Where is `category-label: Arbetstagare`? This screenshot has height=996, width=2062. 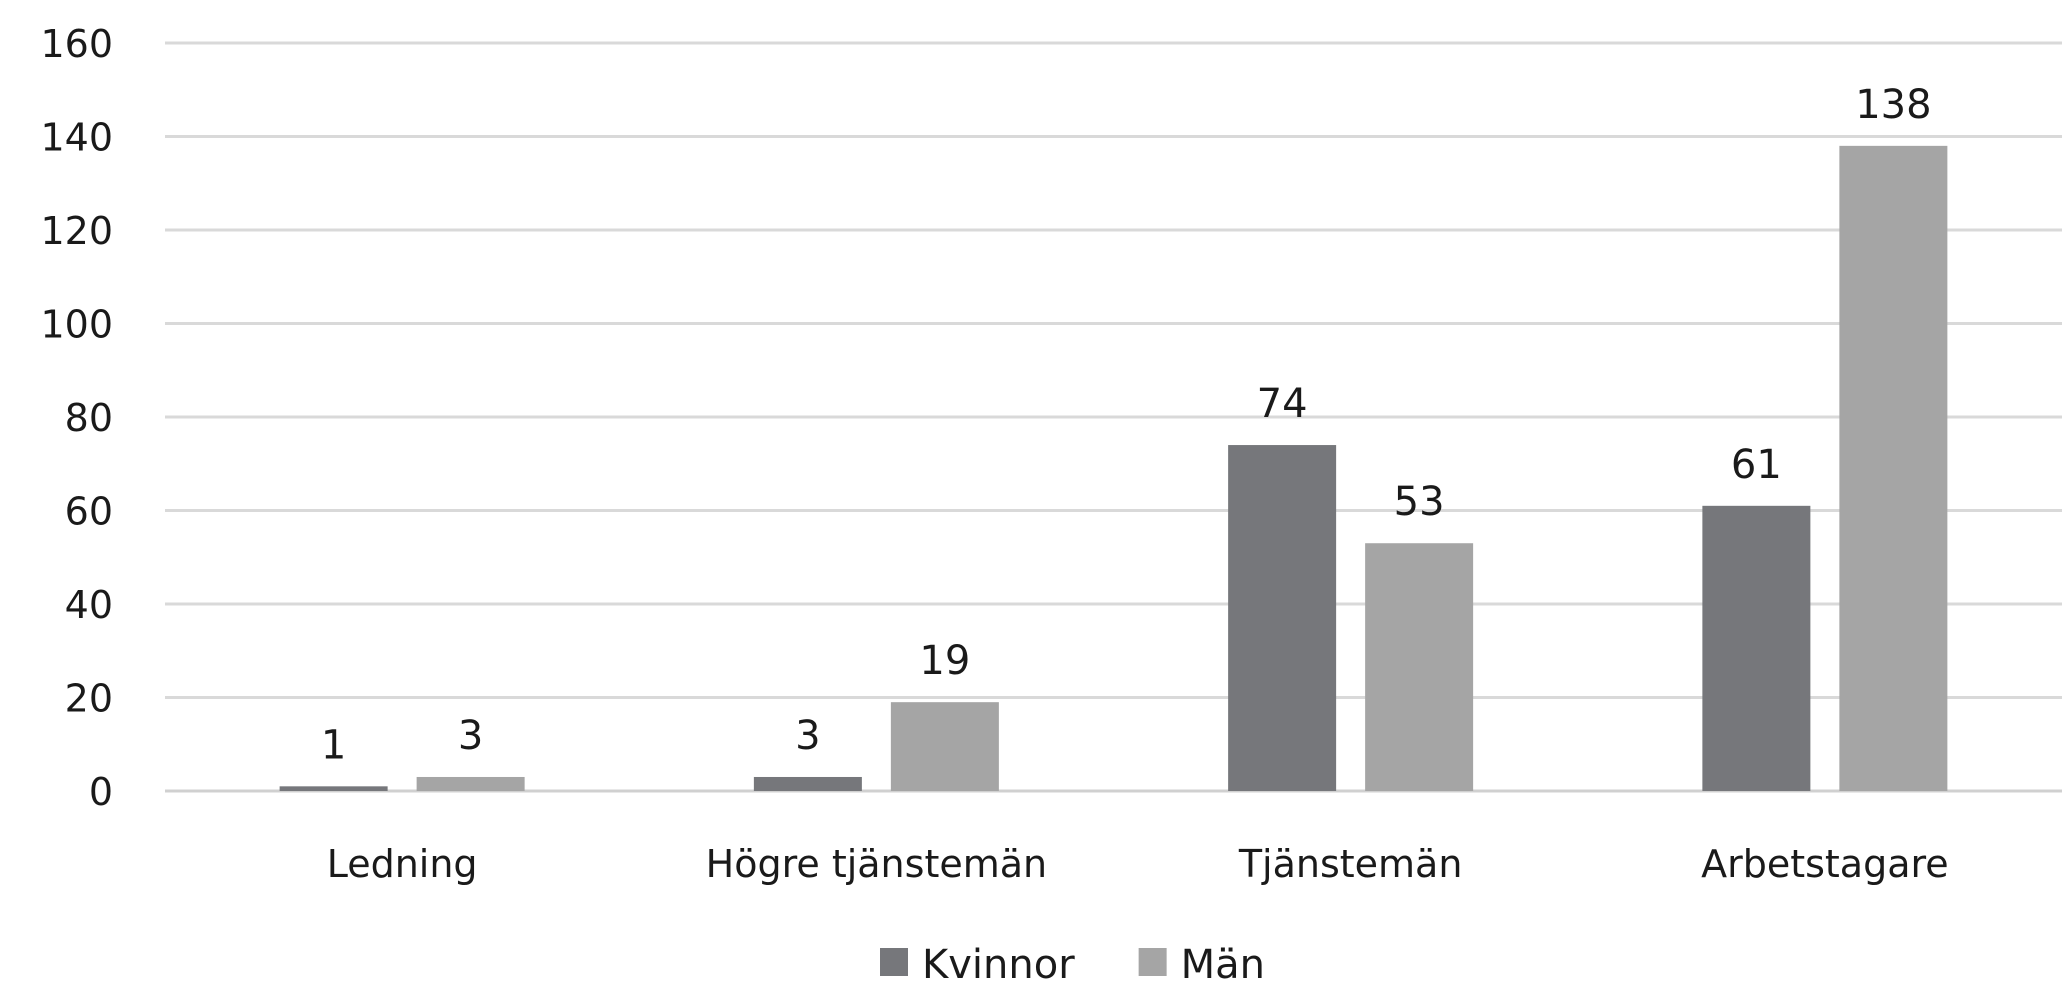 category-label: Arbetstagare is located at coordinates (1825, 864).